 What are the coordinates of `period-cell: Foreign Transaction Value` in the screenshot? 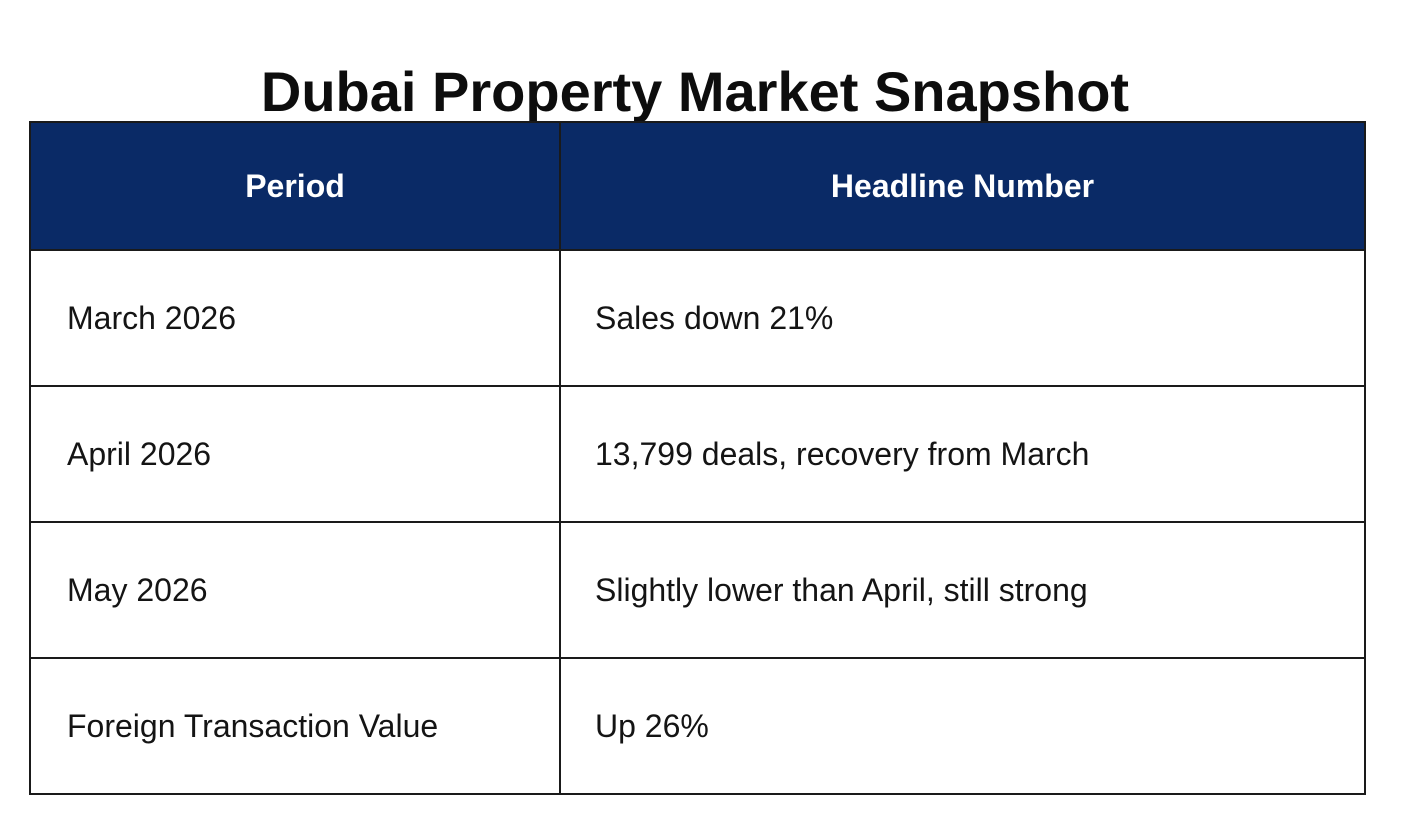 It's located at (295, 726).